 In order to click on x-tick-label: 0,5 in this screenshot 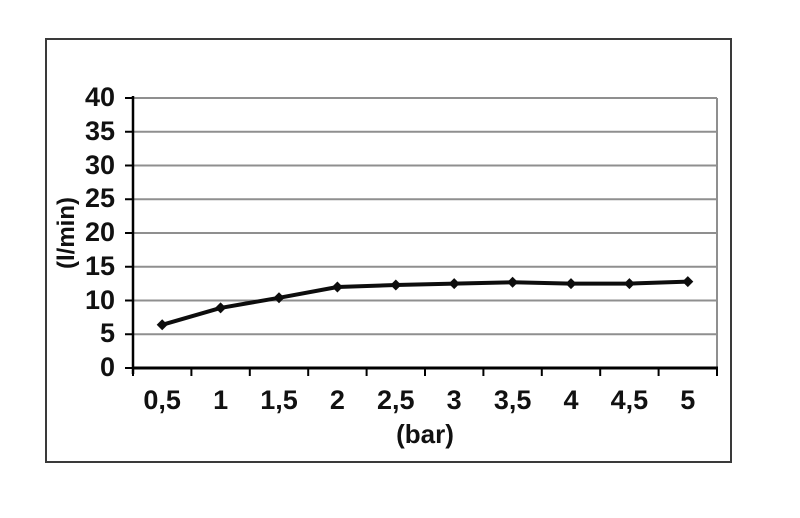, I will do `click(162, 400)`.